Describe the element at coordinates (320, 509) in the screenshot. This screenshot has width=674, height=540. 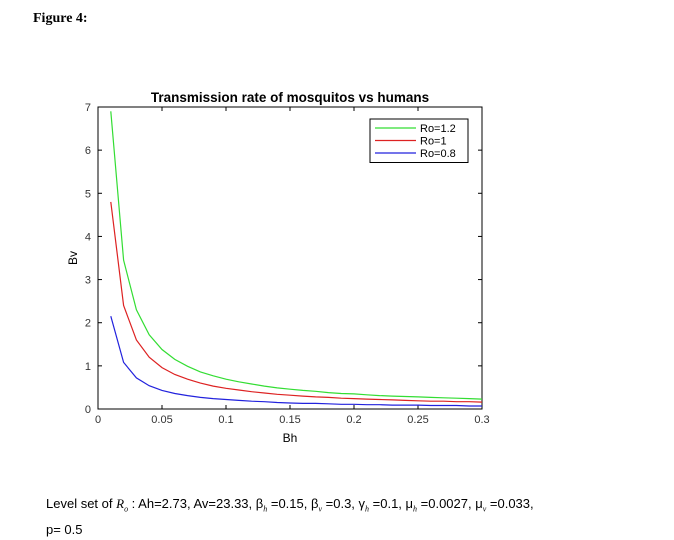
I see `caption-sub-2: v` at that location.